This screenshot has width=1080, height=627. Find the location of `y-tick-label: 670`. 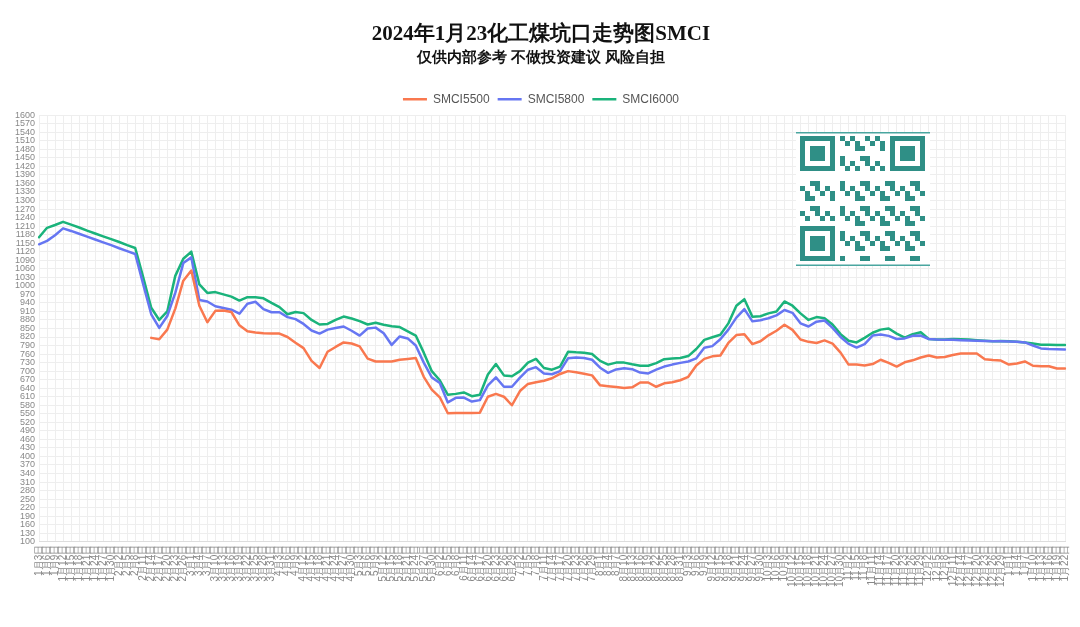

y-tick-label: 670 is located at coordinates (27, 379).